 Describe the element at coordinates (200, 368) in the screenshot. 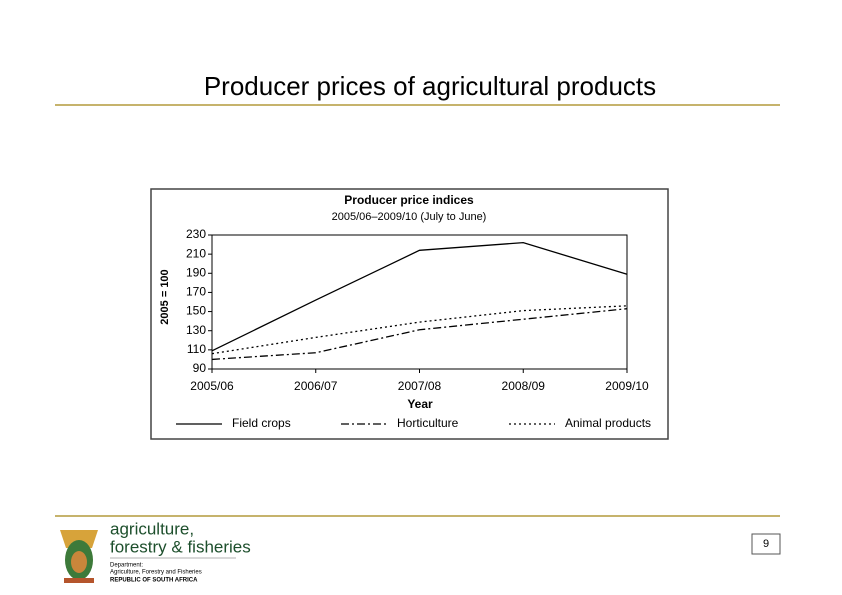

I see `y-tick-label: 90` at that location.